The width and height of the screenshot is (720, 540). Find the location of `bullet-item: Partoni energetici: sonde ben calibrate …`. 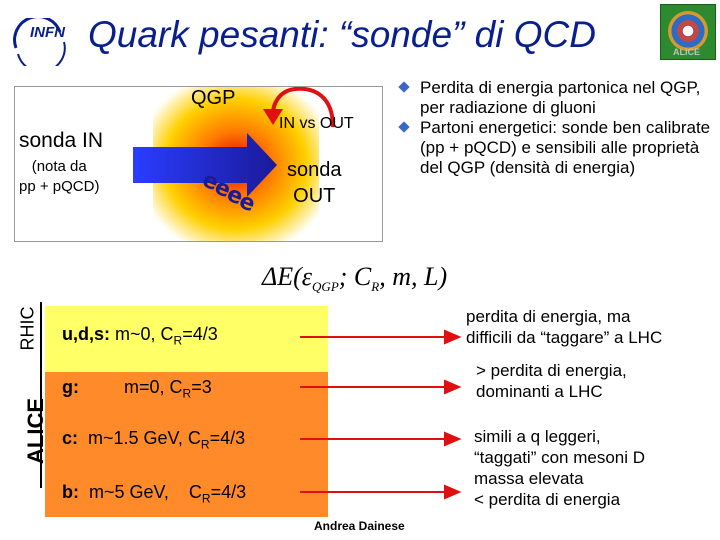

bullet-item: Partoni energetici: sonde ben calibrate … is located at coordinates (556, 148).